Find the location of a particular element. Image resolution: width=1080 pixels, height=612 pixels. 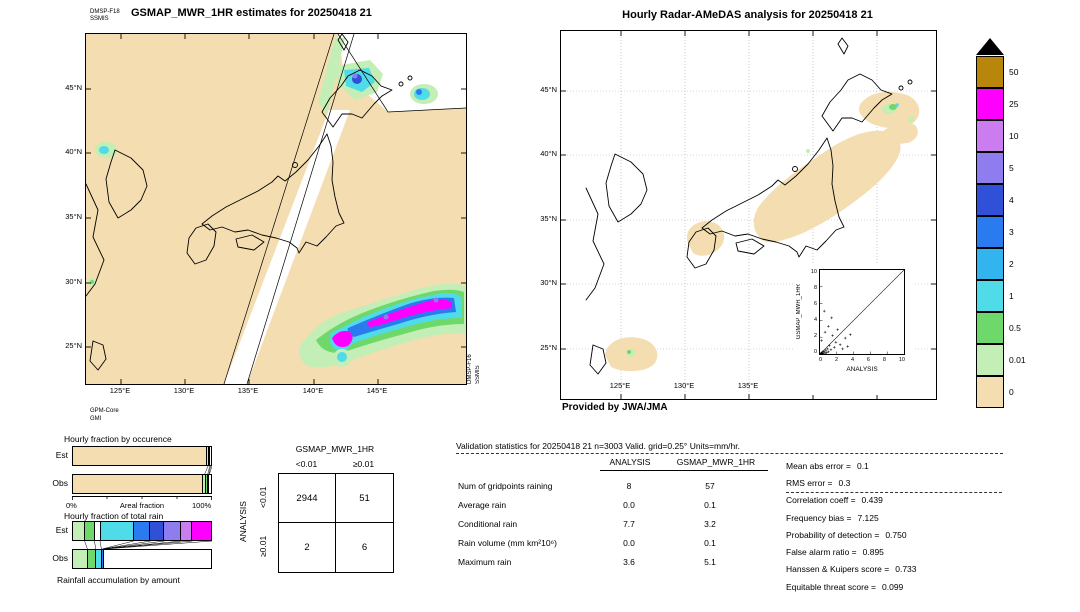

right-lat-40: 40°N is located at coordinates (548, 153).